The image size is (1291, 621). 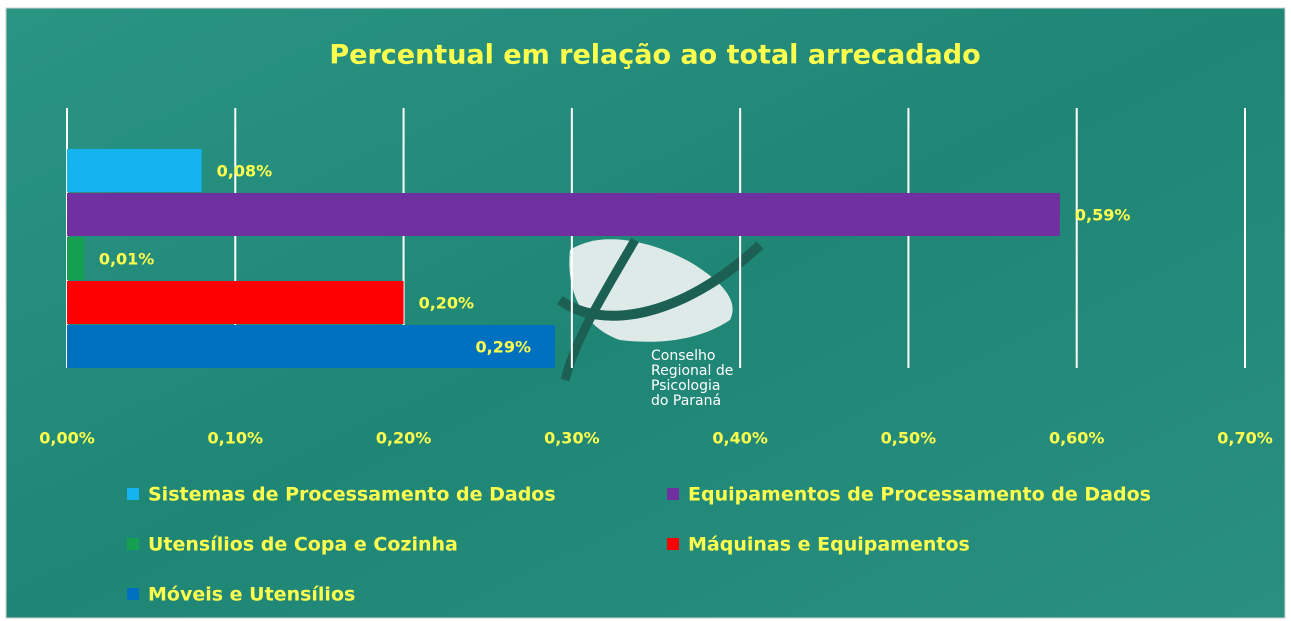 What do you see at coordinates (303, 545) in the screenshot?
I see `legend-label: Utensílios de Copa e Cozinha` at bounding box center [303, 545].